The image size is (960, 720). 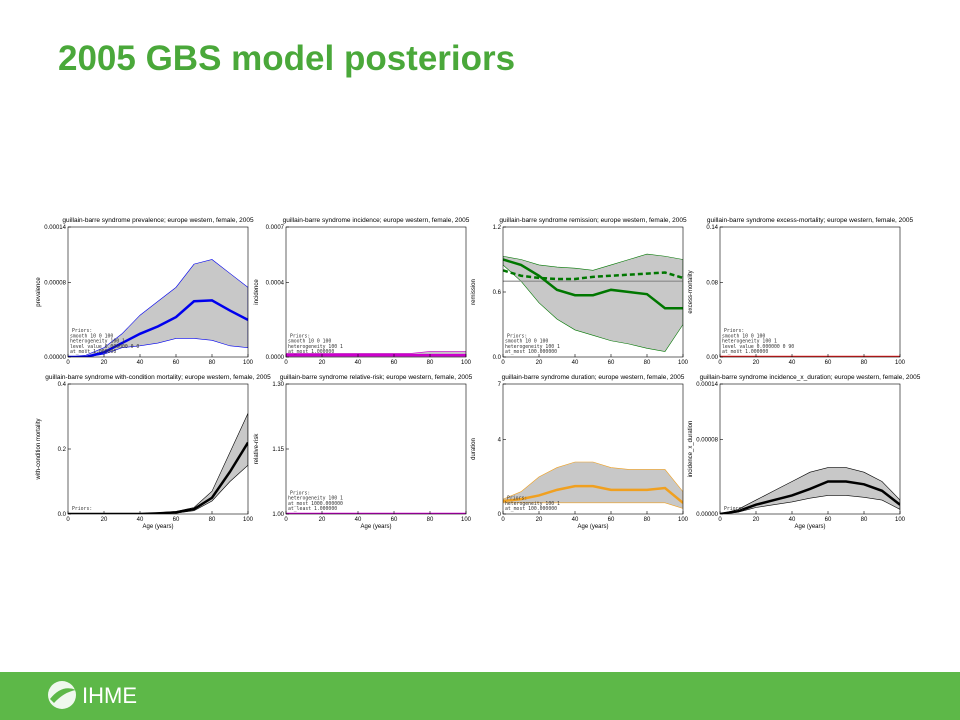 What do you see at coordinates (315, 504) in the screenshot?
I see `priors-text: at_most 1000.000000` at bounding box center [315, 504].